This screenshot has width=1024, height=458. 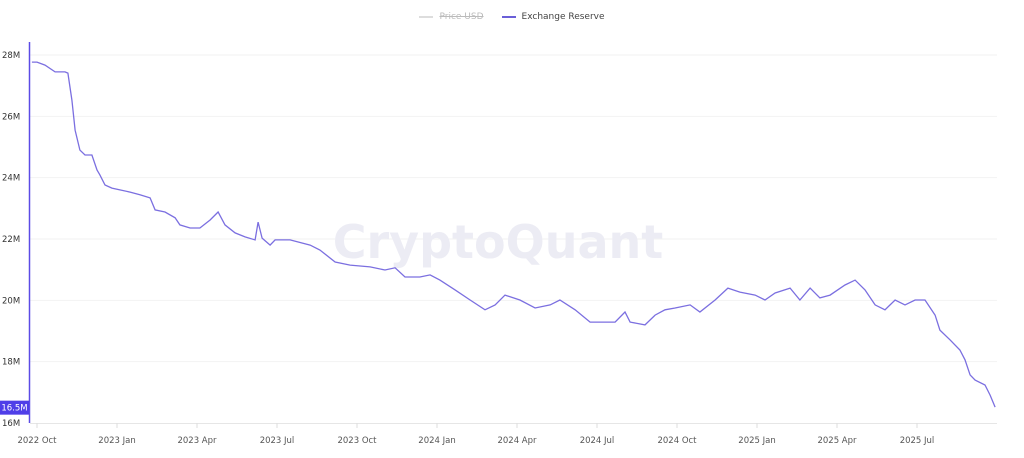 What do you see at coordinates (498, 242) in the screenshot?
I see `watermark-logo: CryptoQuant` at bounding box center [498, 242].